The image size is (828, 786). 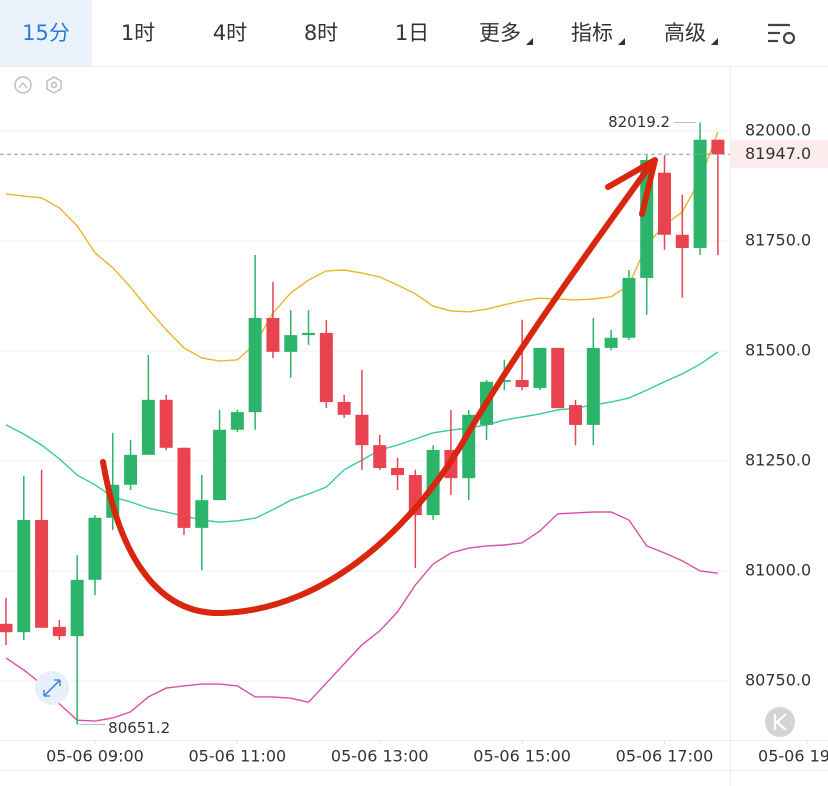 What do you see at coordinates (238, 756) in the screenshot?
I see `x-tick-label: 05-06 11:00` at bounding box center [238, 756].